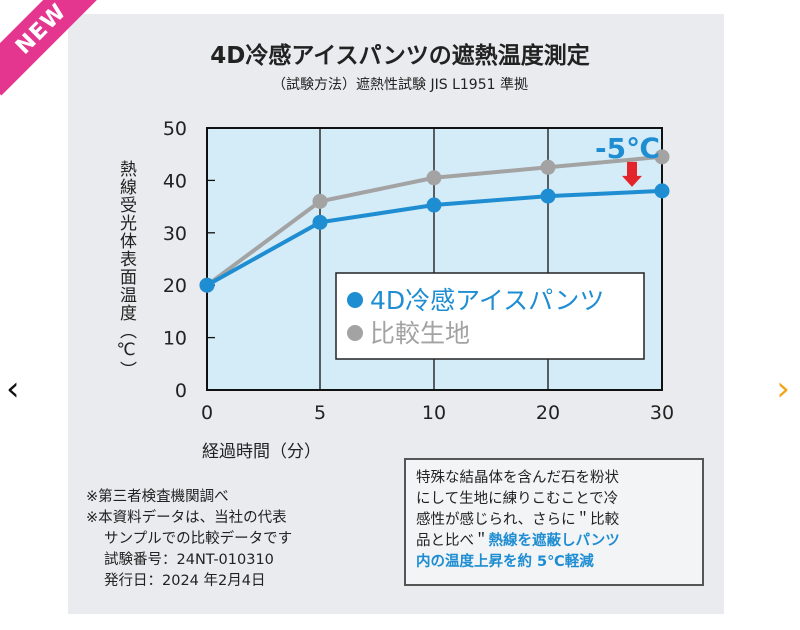 This screenshot has width=800, height=630. I want to click on description-highlight: 内の温度上昇を約 5℃軽減, so click(505, 562).